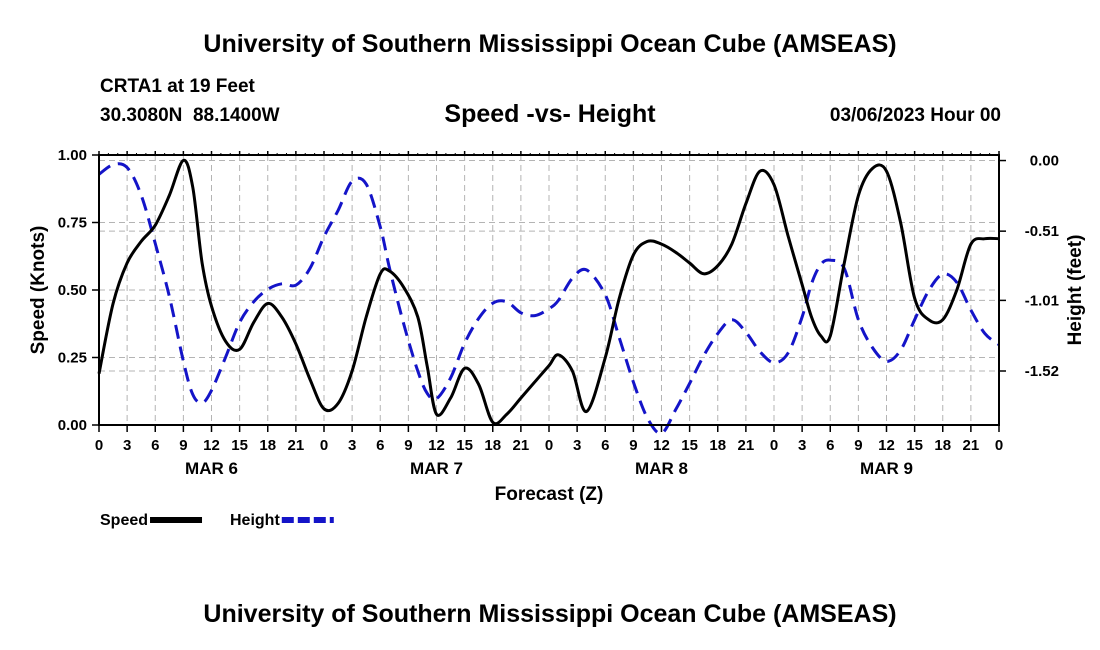 The image size is (1100, 650). I want to click on coordinates-label: 30.3080N 88.1400W, so click(190, 115).